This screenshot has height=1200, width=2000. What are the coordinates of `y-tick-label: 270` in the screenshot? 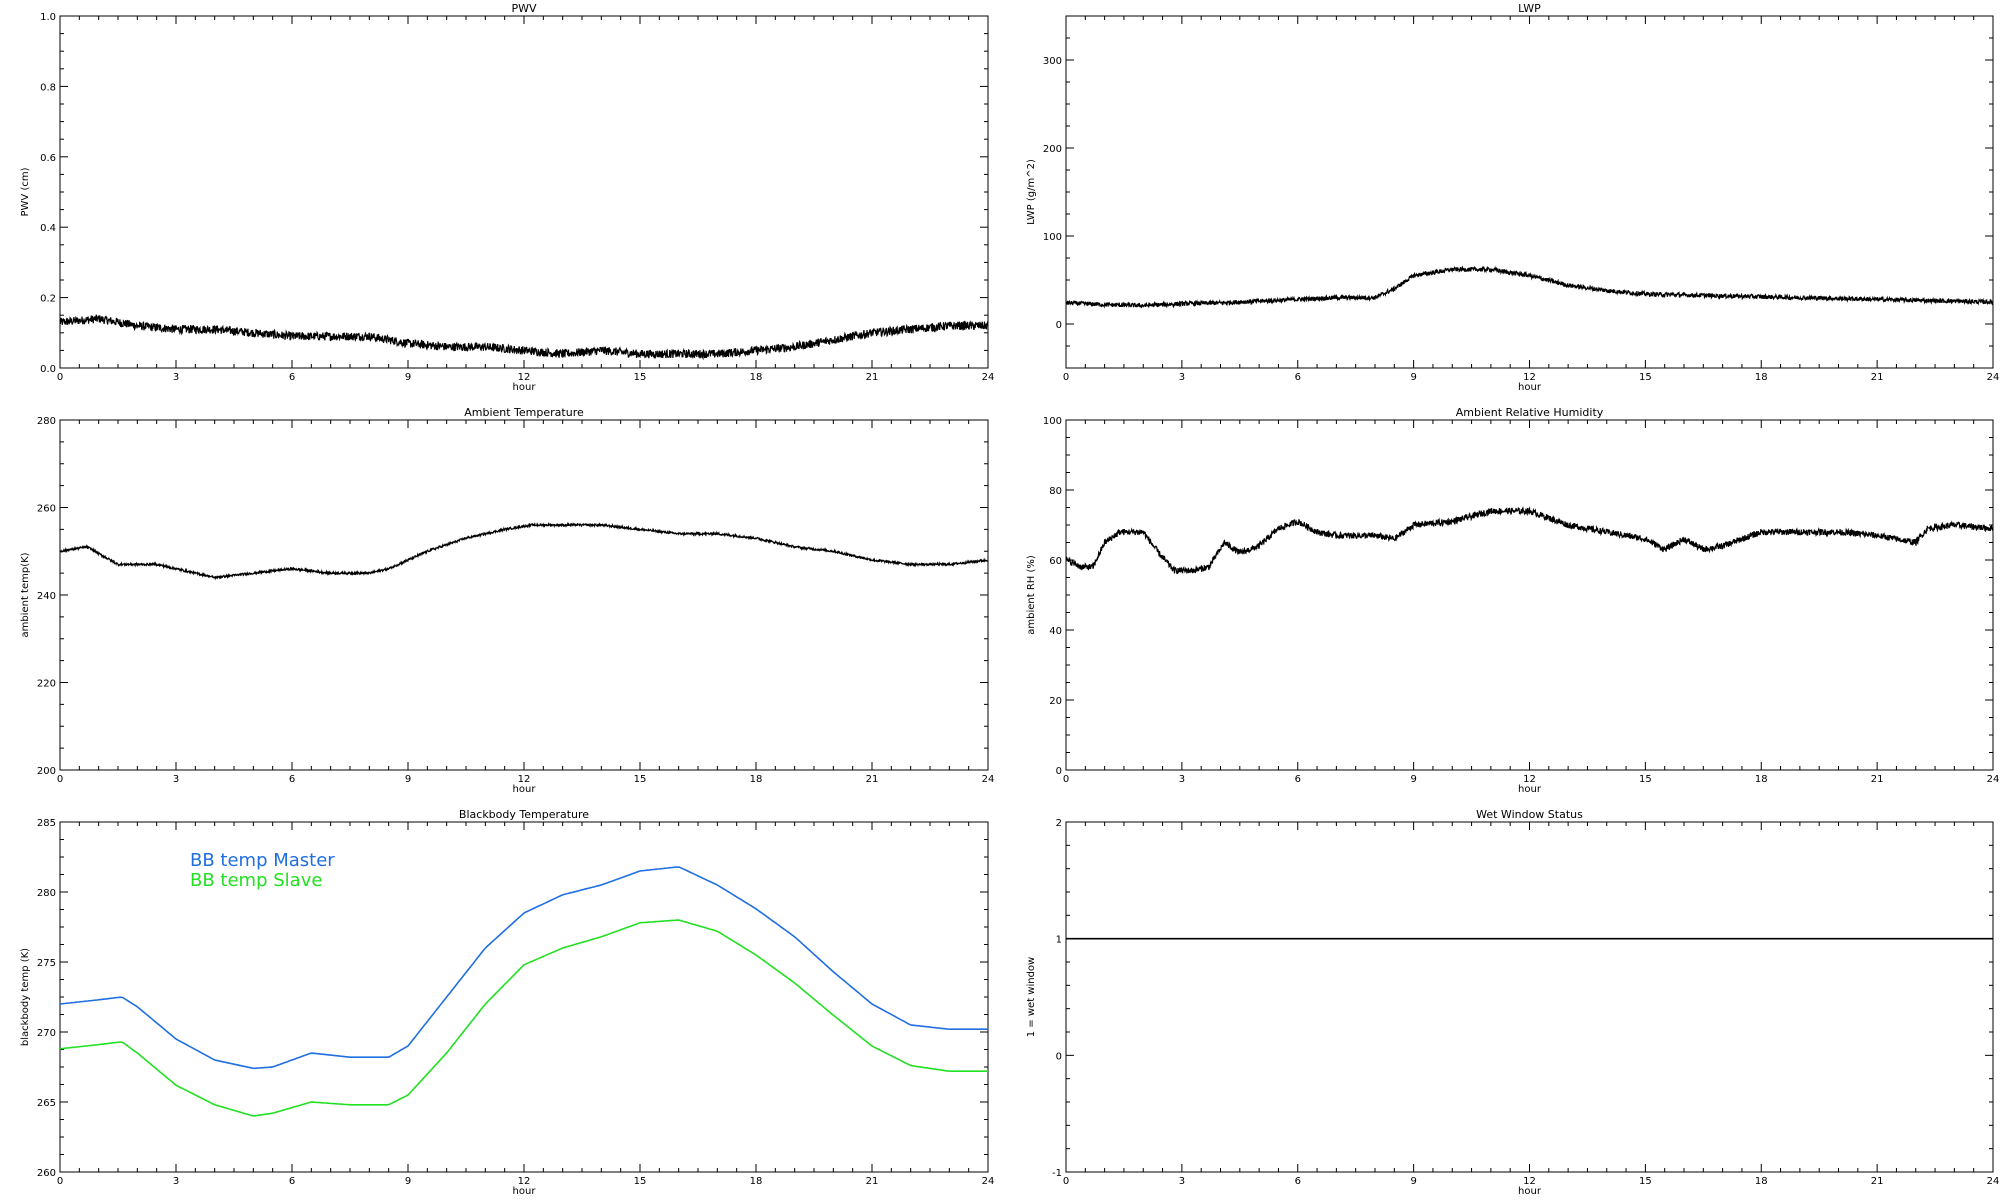 It's located at (46, 1033).